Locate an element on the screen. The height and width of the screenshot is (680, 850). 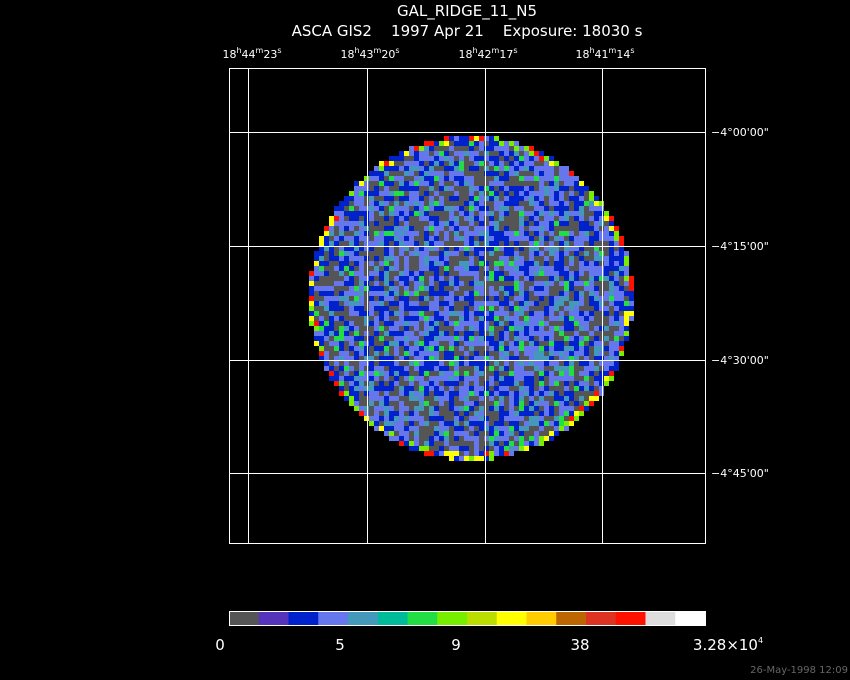
colorbar-label: 5 is located at coordinates (340, 645).